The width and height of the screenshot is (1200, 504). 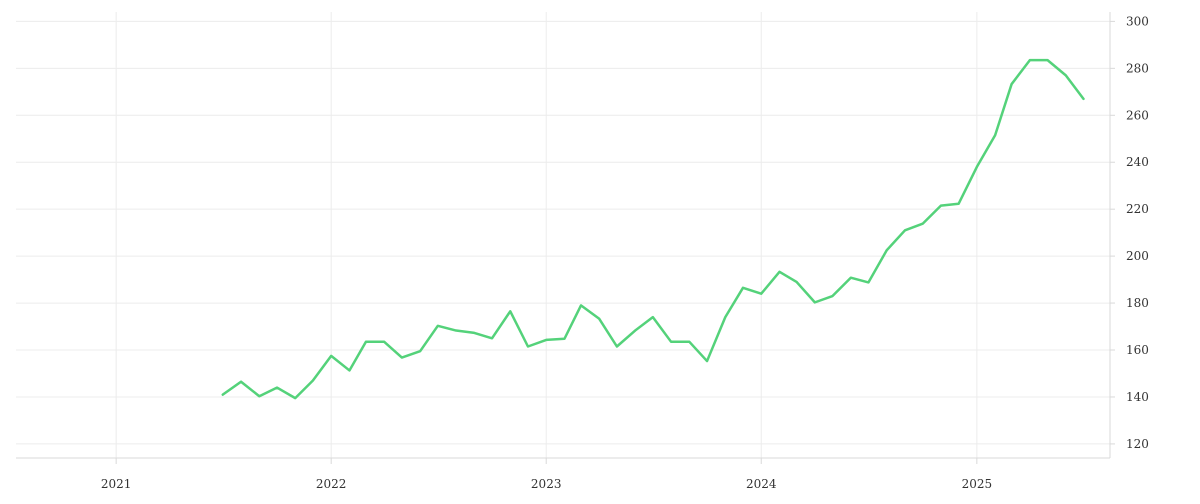 I want to click on x-tick-label: 2023, so click(x=546, y=484).